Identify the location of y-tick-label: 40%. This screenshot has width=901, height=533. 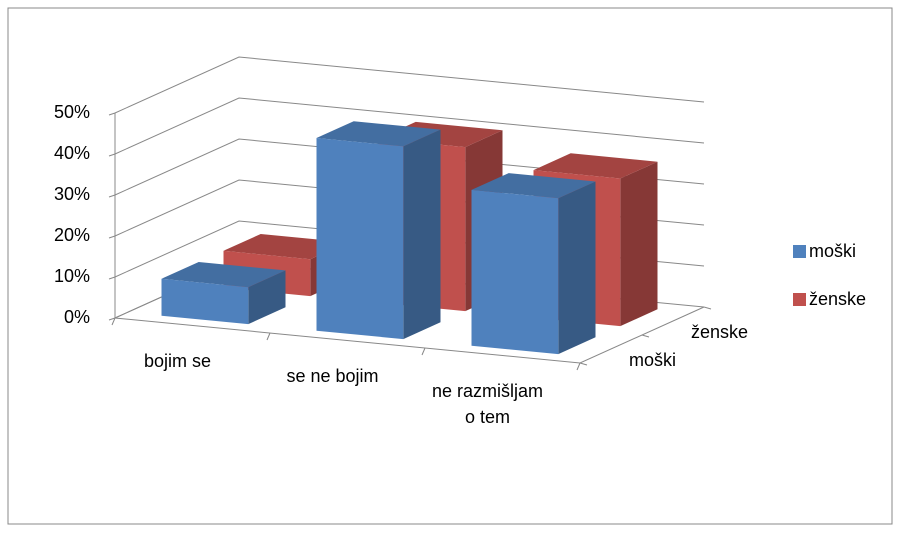
(72, 153).